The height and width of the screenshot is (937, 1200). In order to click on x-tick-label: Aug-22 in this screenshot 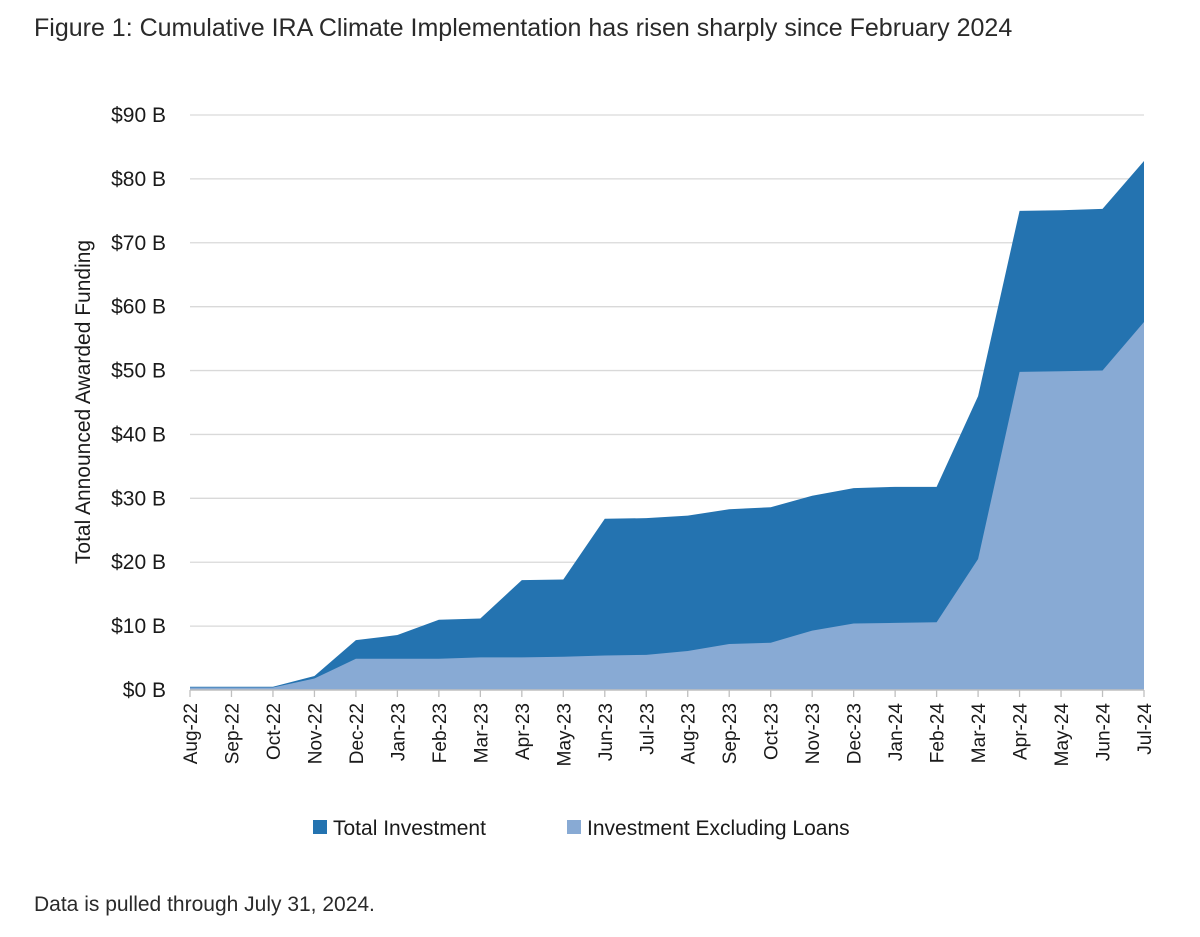, I will do `click(191, 733)`.